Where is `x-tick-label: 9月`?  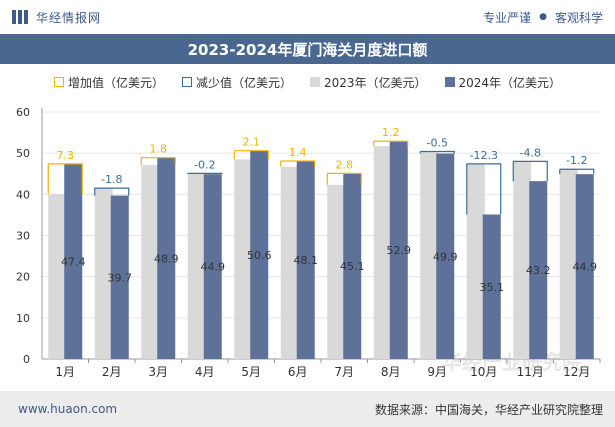
x-tick-label: 9月 is located at coordinates (437, 372).